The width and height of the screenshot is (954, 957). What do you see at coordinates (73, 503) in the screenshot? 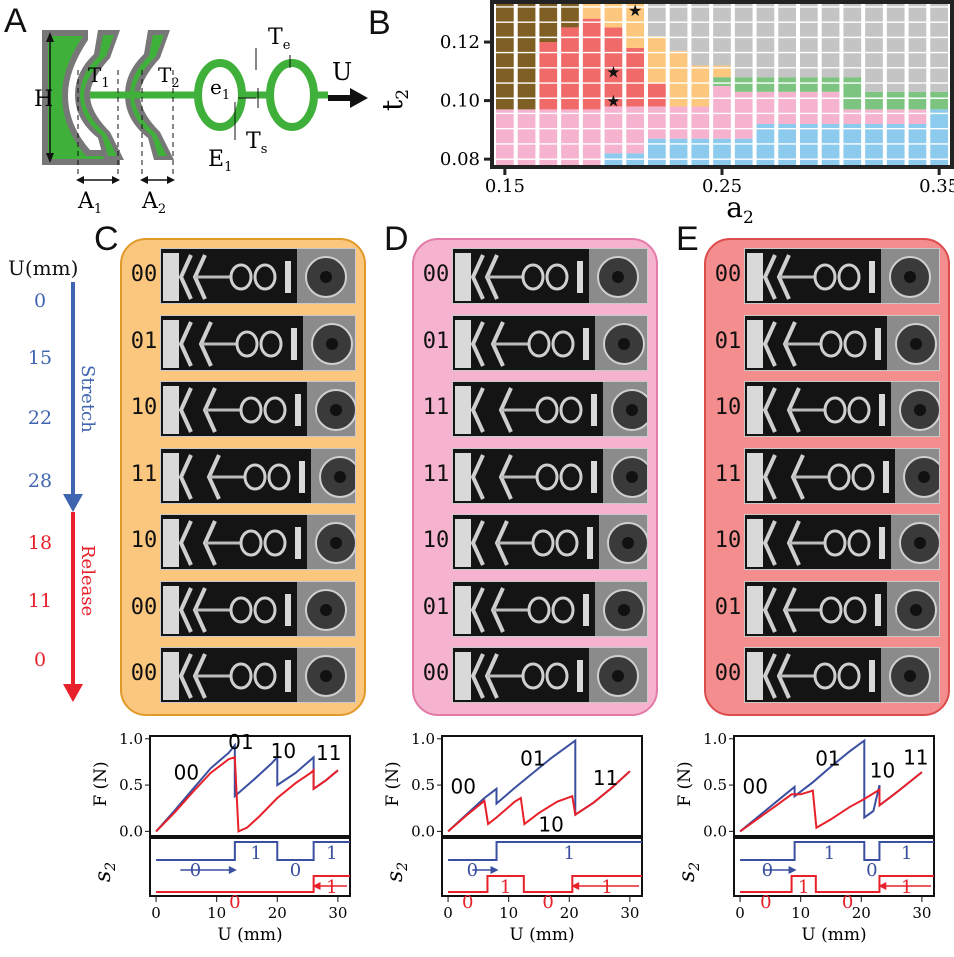
I see `stretch-arrow-icon` at bounding box center [73, 503].